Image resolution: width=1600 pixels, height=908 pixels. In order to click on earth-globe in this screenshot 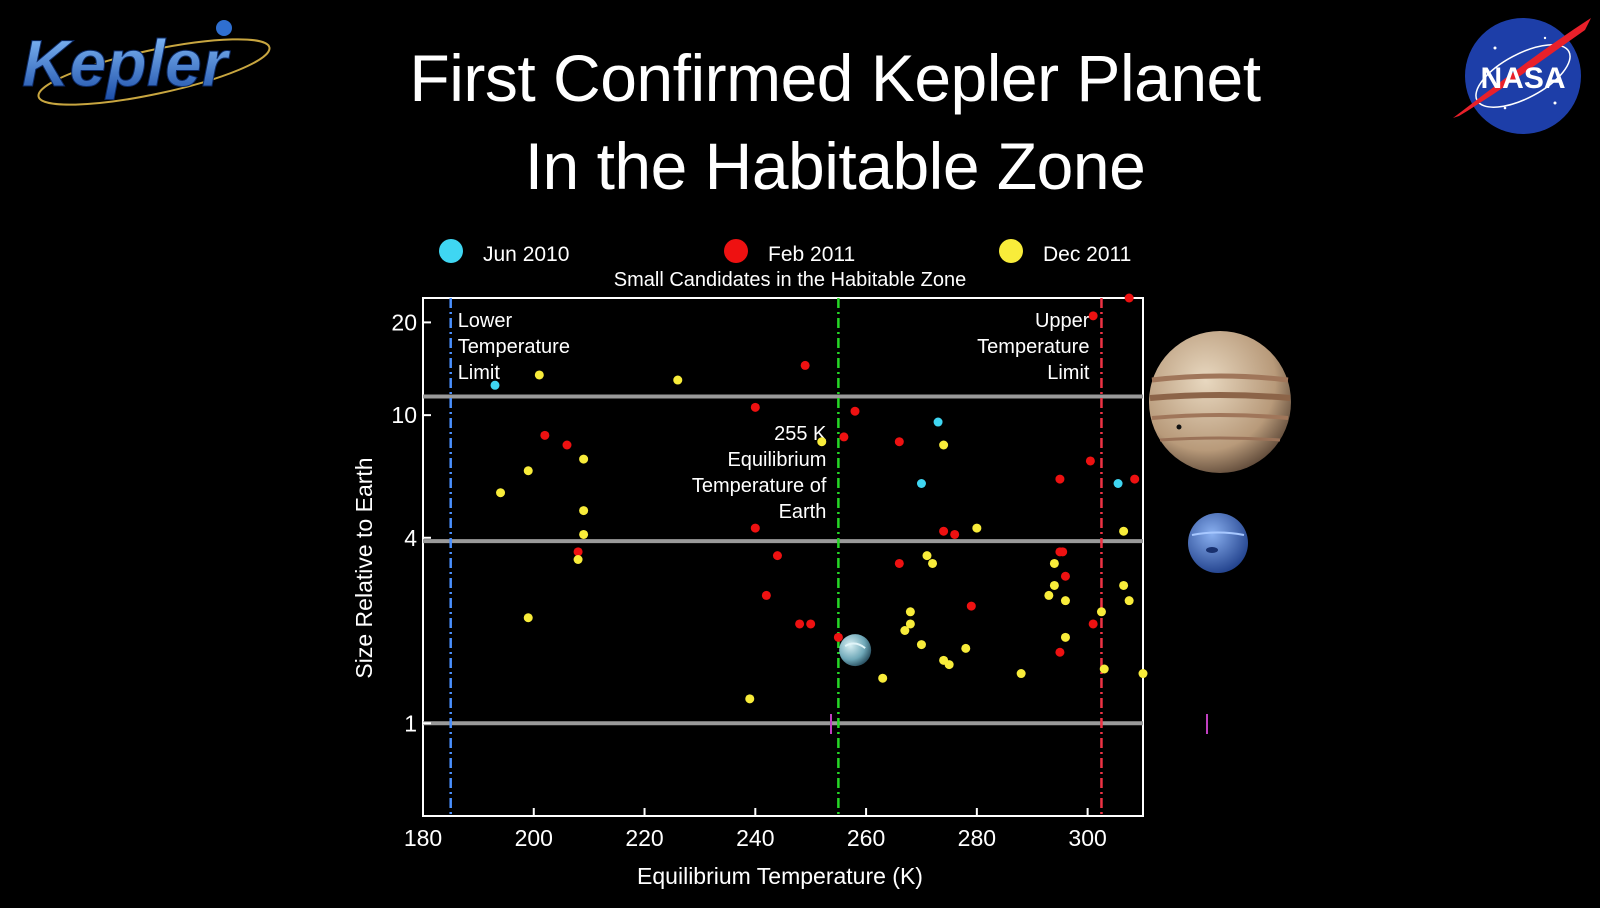, I will do `click(855, 650)`.